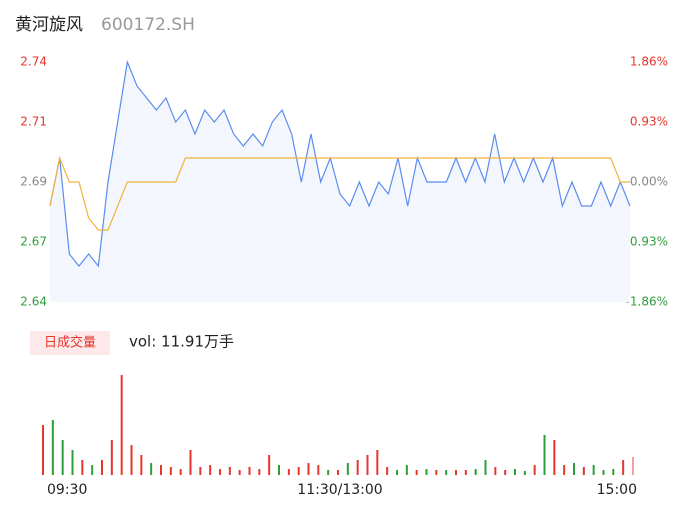 This screenshot has height=524, width=686. I want to click on y-tick-label: 2.74, so click(33, 62).